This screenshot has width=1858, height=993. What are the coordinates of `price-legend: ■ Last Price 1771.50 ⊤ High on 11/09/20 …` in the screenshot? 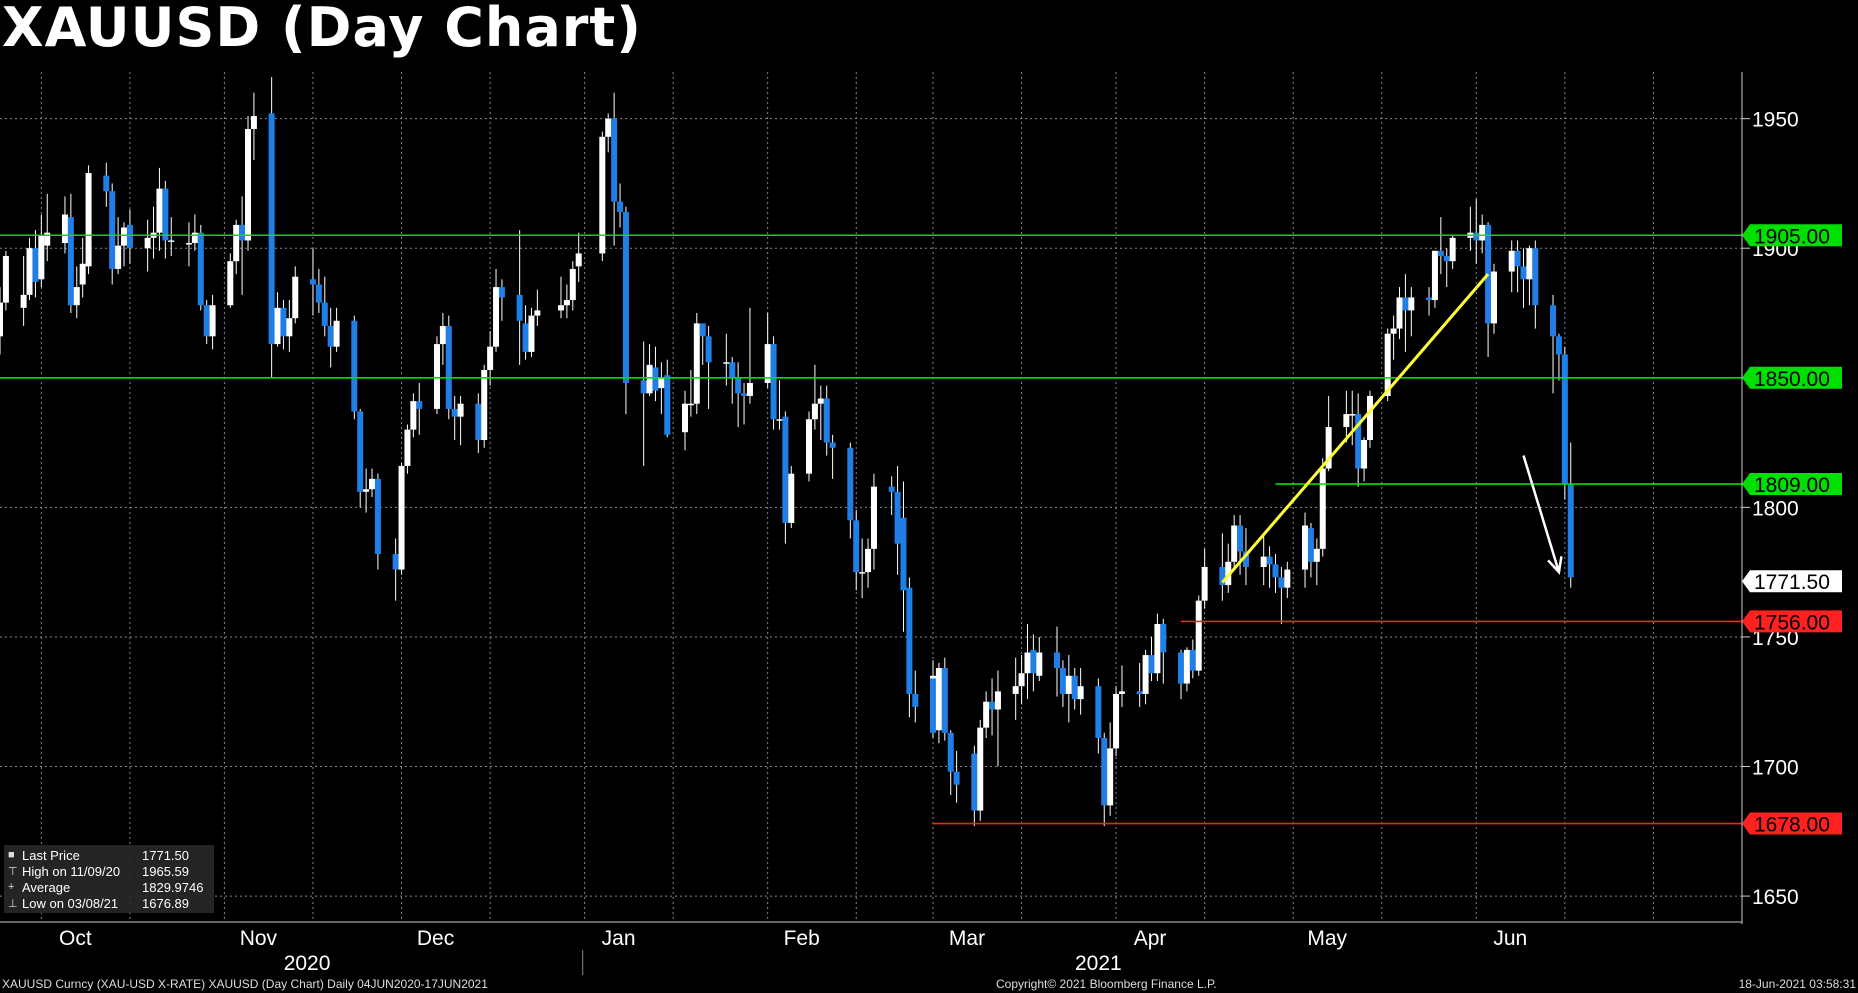 It's located at (109, 879).